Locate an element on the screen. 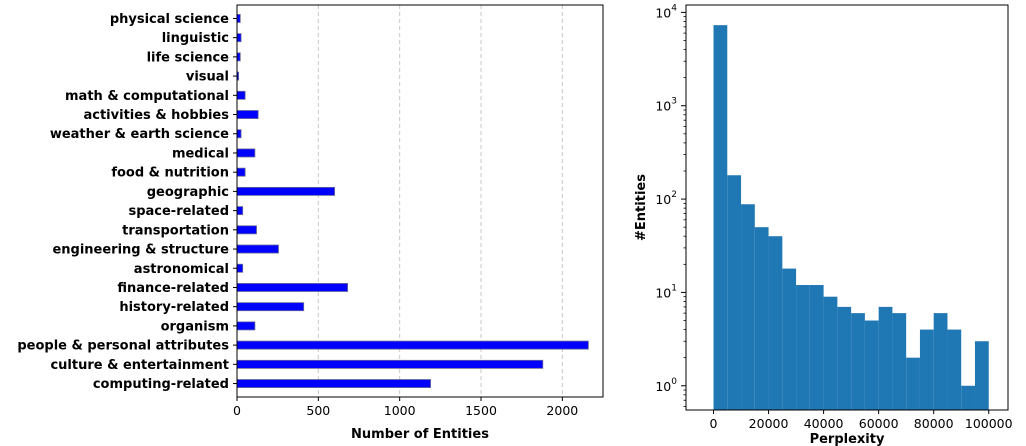  category-label: transportation is located at coordinates (175, 230).